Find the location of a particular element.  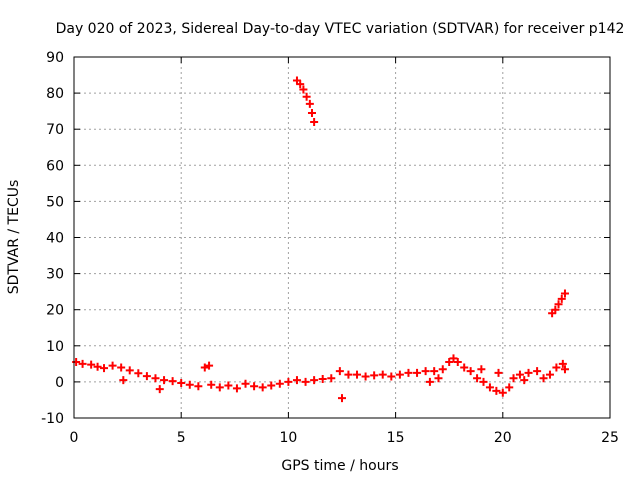

series-SDTVAR is located at coordinates (320, 378).